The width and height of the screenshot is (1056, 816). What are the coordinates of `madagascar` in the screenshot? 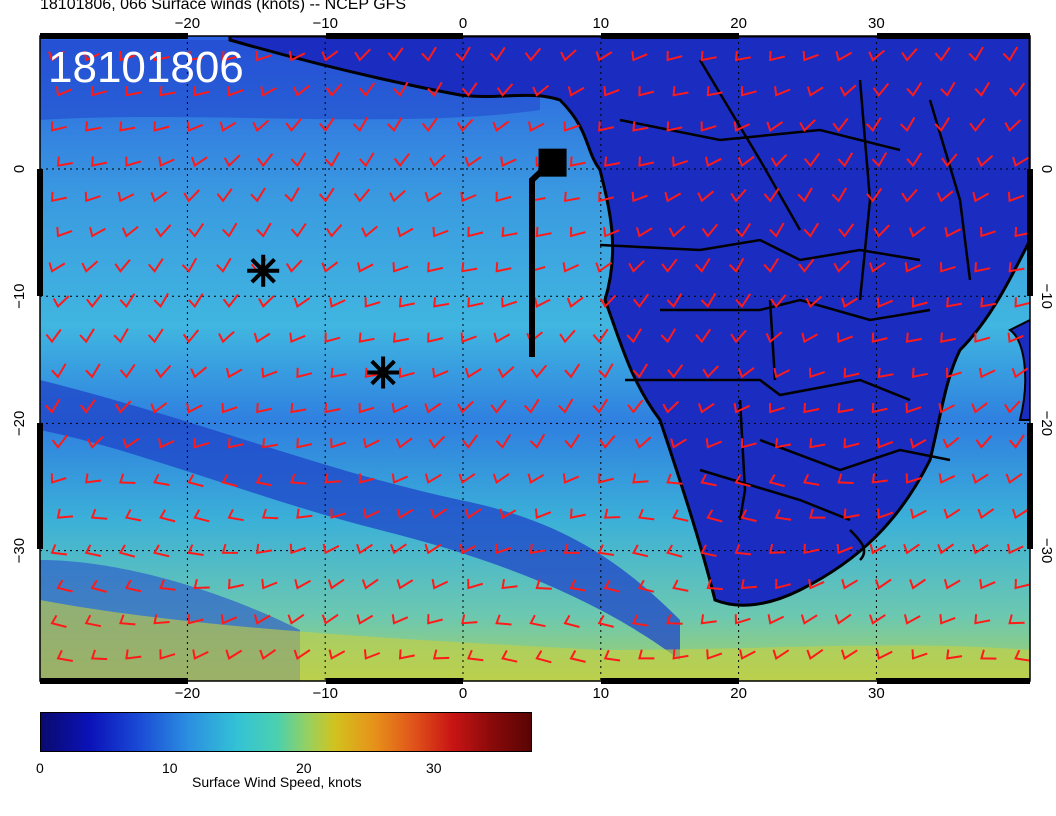 It's located at (1019, 369).